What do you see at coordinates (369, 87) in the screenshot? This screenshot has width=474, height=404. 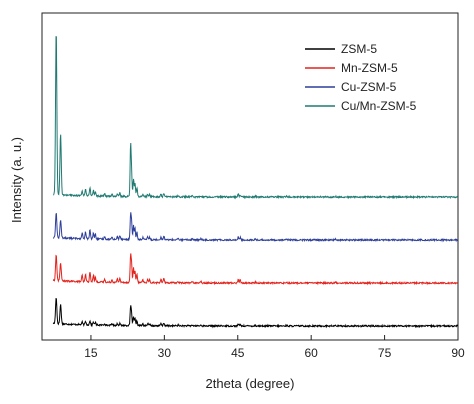 I see `legend-label: Cu-ZSM-5` at bounding box center [369, 87].